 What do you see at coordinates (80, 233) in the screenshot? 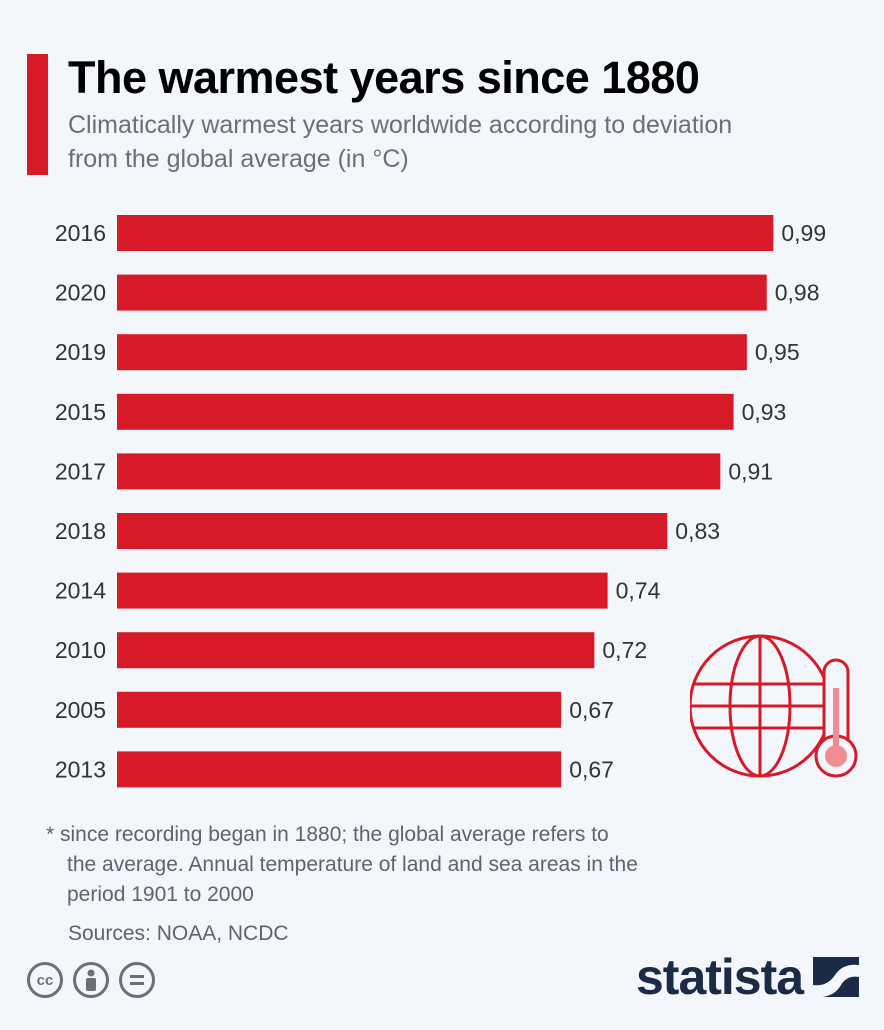
I see `category-label: 2016` at bounding box center [80, 233].